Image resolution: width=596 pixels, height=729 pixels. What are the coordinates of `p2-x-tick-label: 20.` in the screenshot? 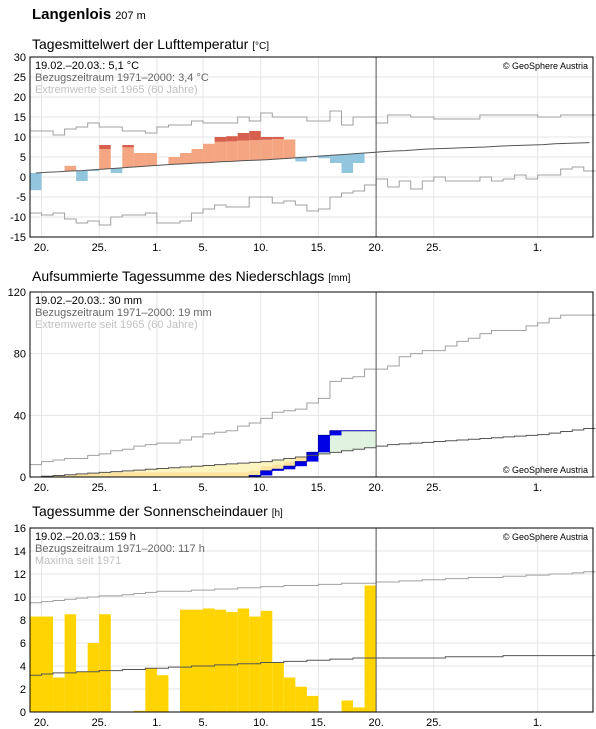 It's located at (375, 723).